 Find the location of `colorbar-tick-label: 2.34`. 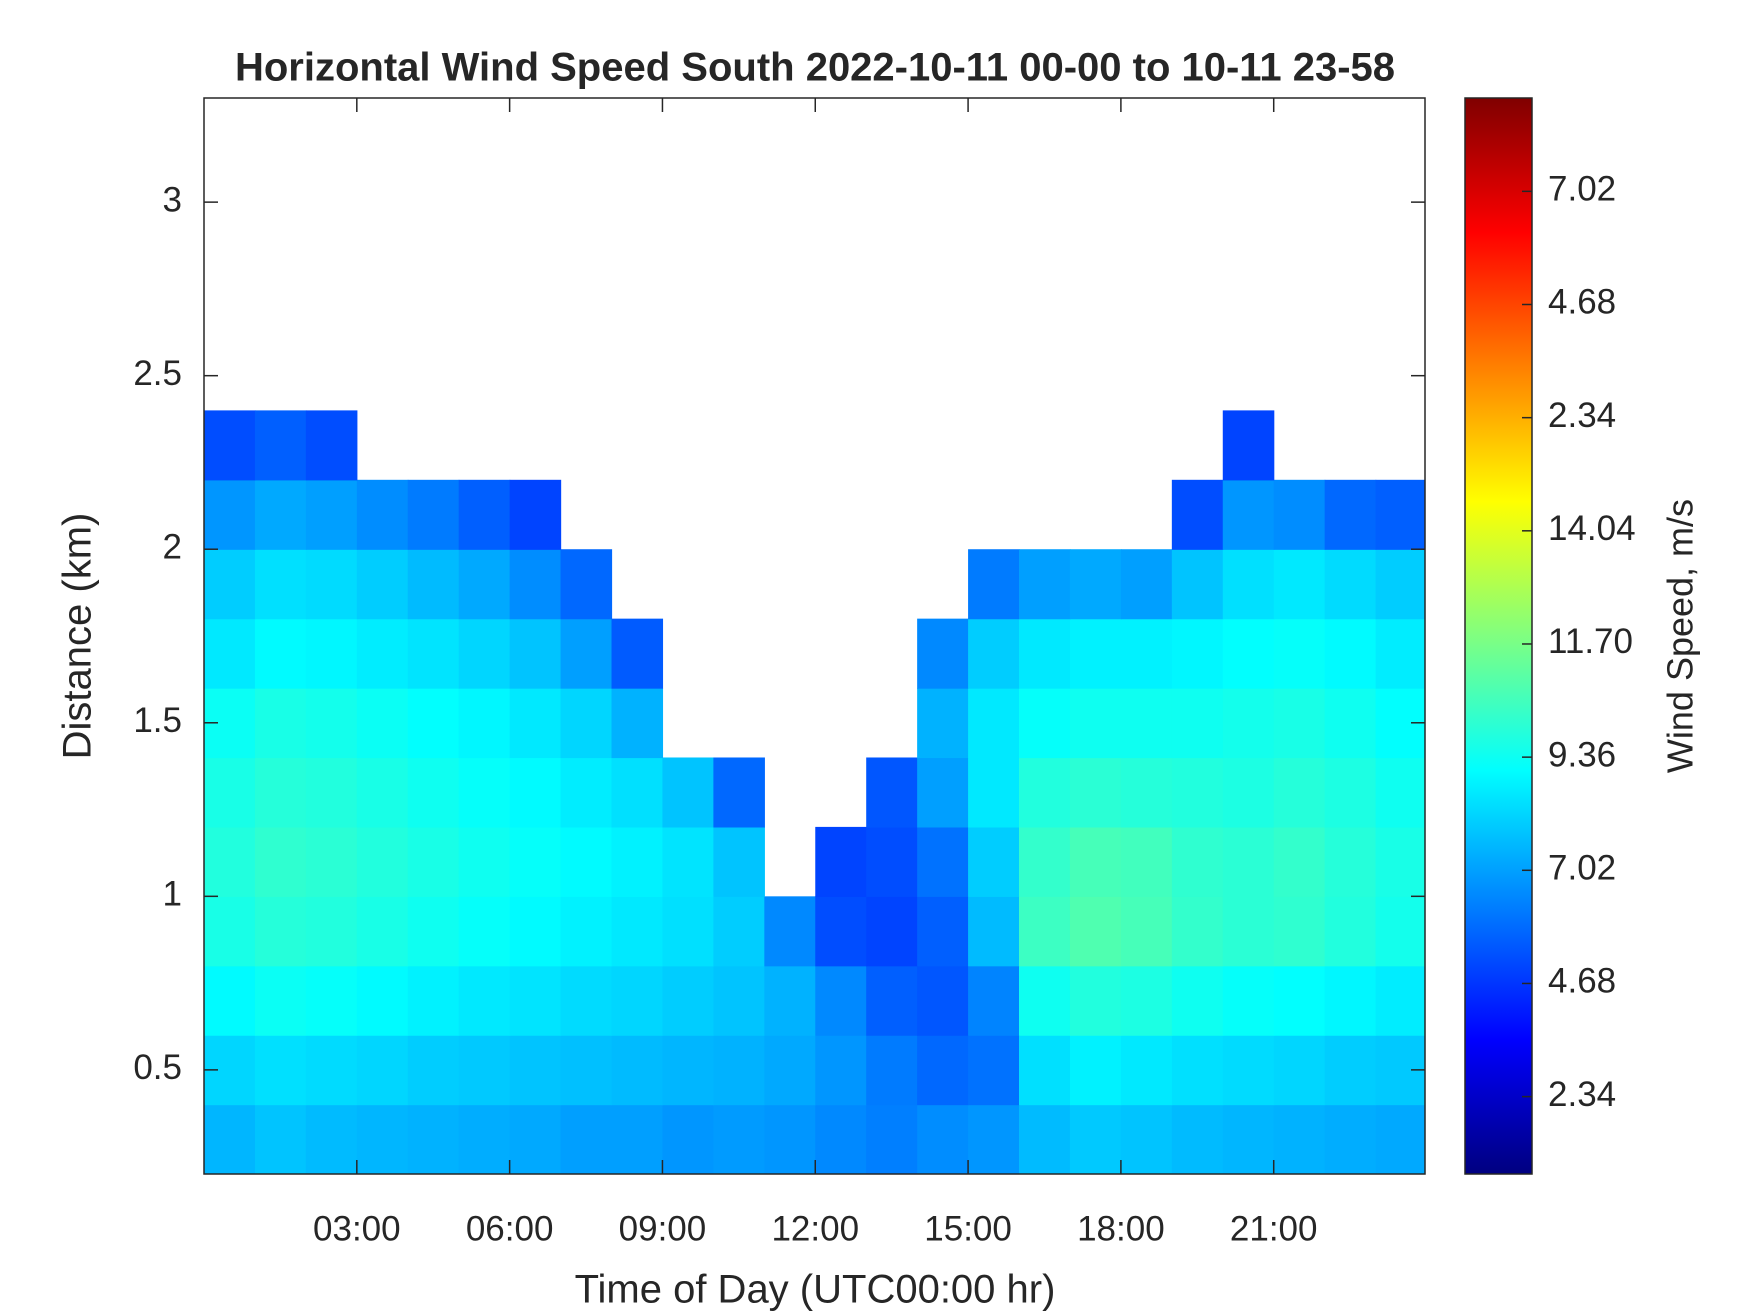

colorbar-tick-label: 2.34 is located at coordinates (1582, 1094).